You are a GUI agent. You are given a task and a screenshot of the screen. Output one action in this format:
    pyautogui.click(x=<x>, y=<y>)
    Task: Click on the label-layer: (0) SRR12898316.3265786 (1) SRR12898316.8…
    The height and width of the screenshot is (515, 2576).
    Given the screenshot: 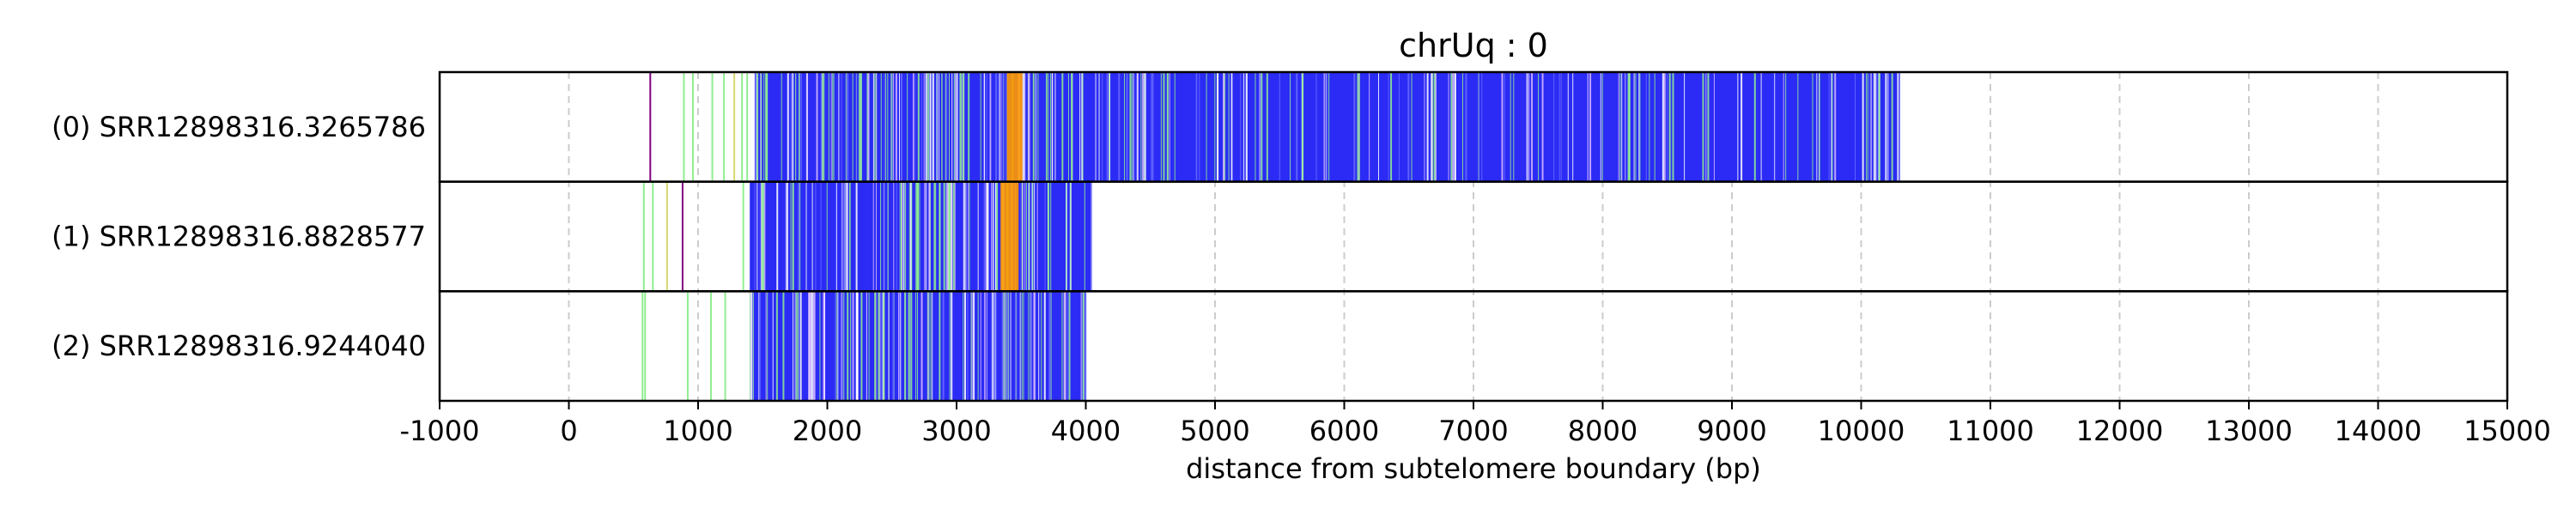 What is the action you would take?
    pyautogui.click(x=239, y=236)
    